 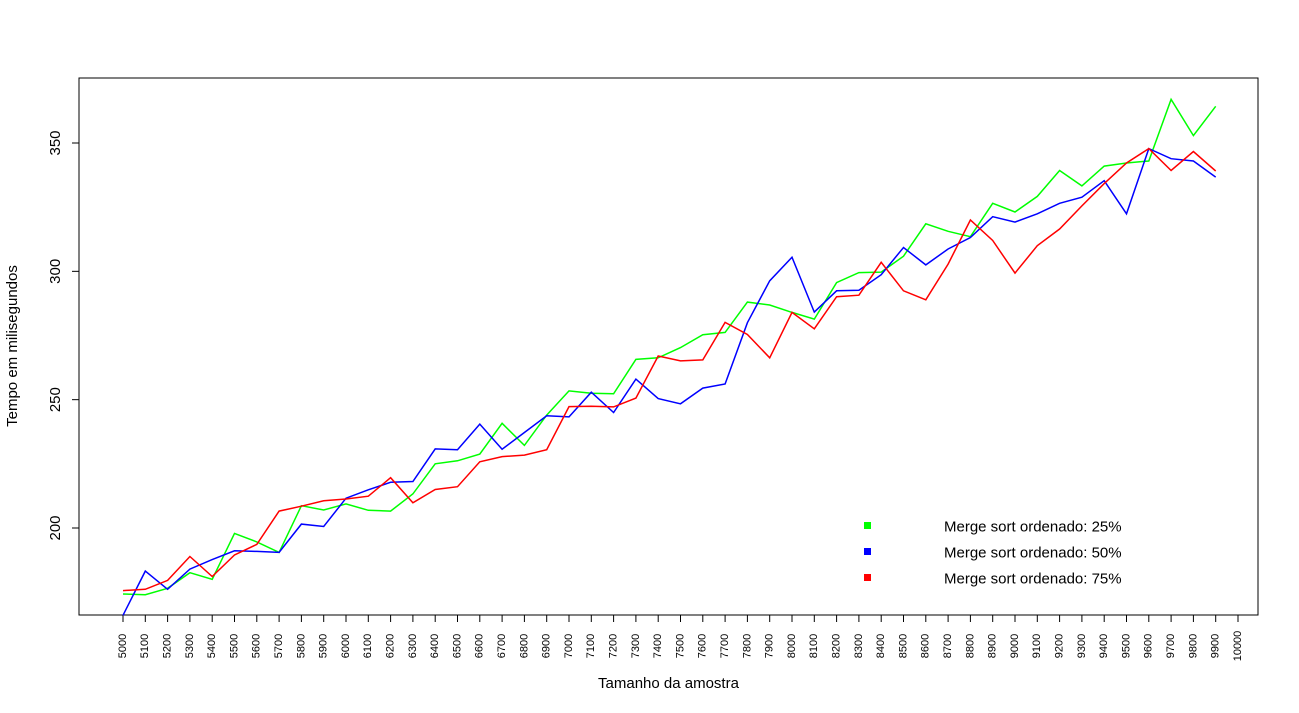 What do you see at coordinates (792, 646) in the screenshot?
I see `x-tick-label: 8000` at bounding box center [792, 646].